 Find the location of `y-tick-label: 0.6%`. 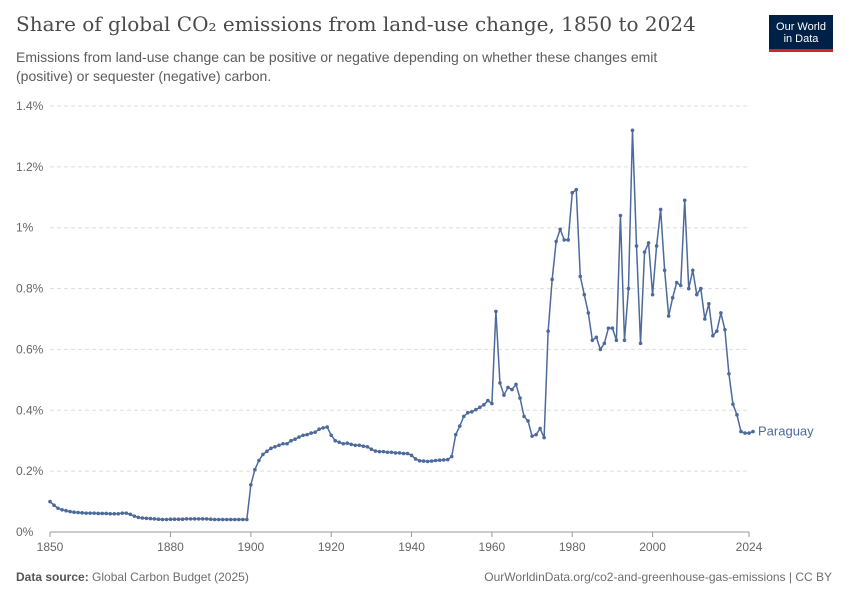

y-tick-label: 0.6% is located at coordinates (30, 349).